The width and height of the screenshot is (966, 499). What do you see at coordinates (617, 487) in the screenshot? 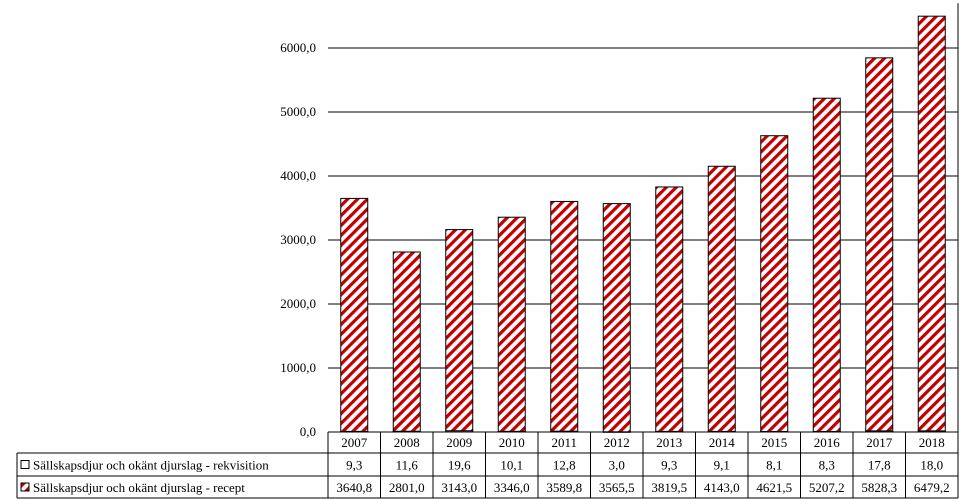
I see `table-cell-value: 3565,5` at bounding box center [617, 487].